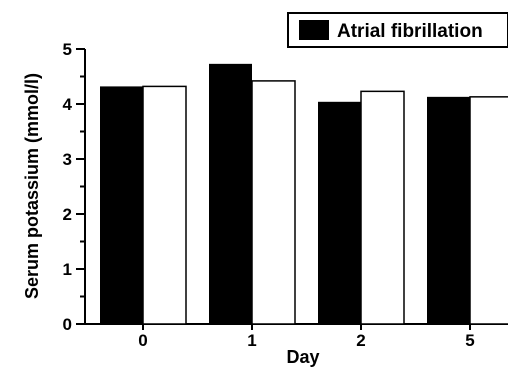 The width and height of the screenshot is (508, 368). Describe the element at coordinates (67, 324) in the screenshot. I see `y-tick-label: 0` at that location.